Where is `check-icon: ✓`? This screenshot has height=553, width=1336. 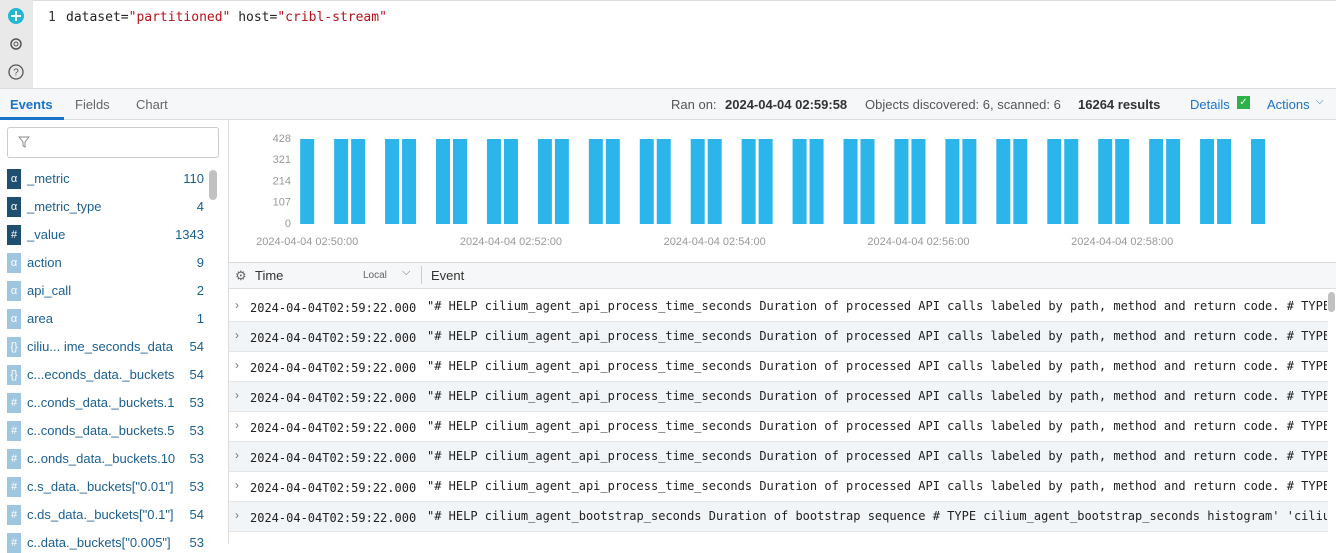 check-icon: ✓ is located at coordinates (1243, 102).